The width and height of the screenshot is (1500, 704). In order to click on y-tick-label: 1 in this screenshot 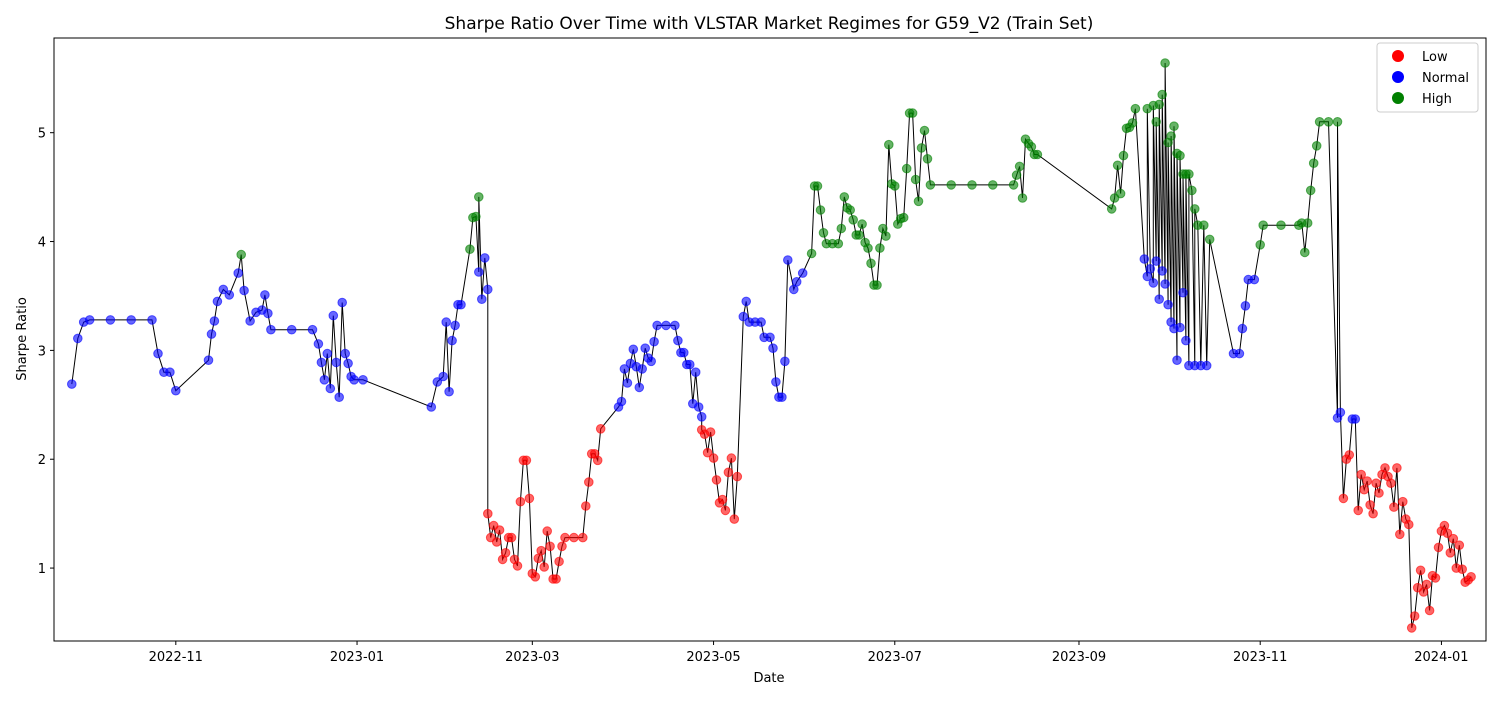, I will do `click(42, 569)`.